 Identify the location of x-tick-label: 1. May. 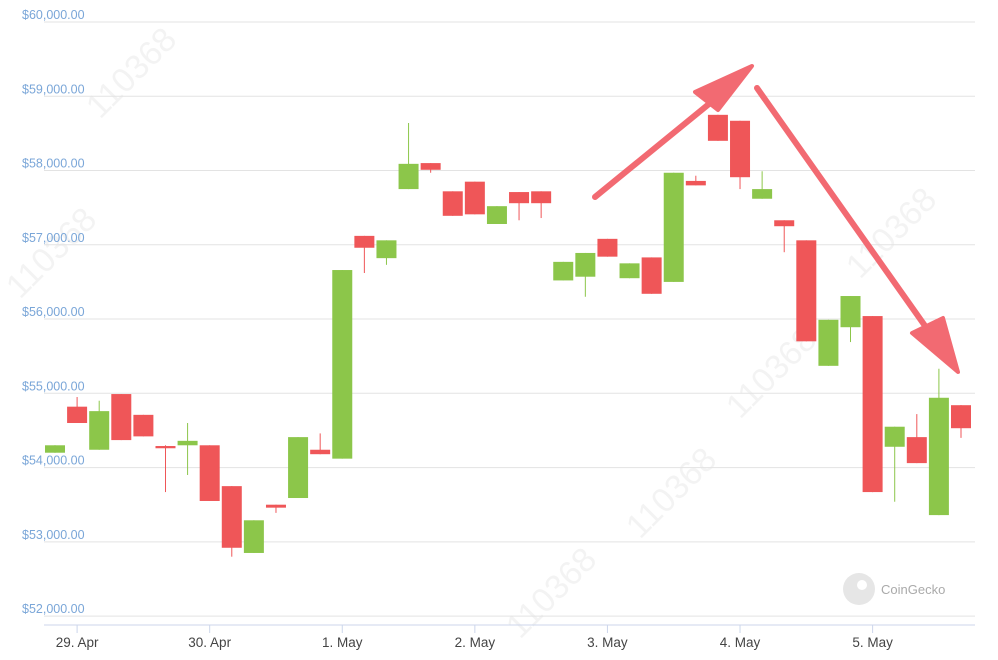
(342, 642).